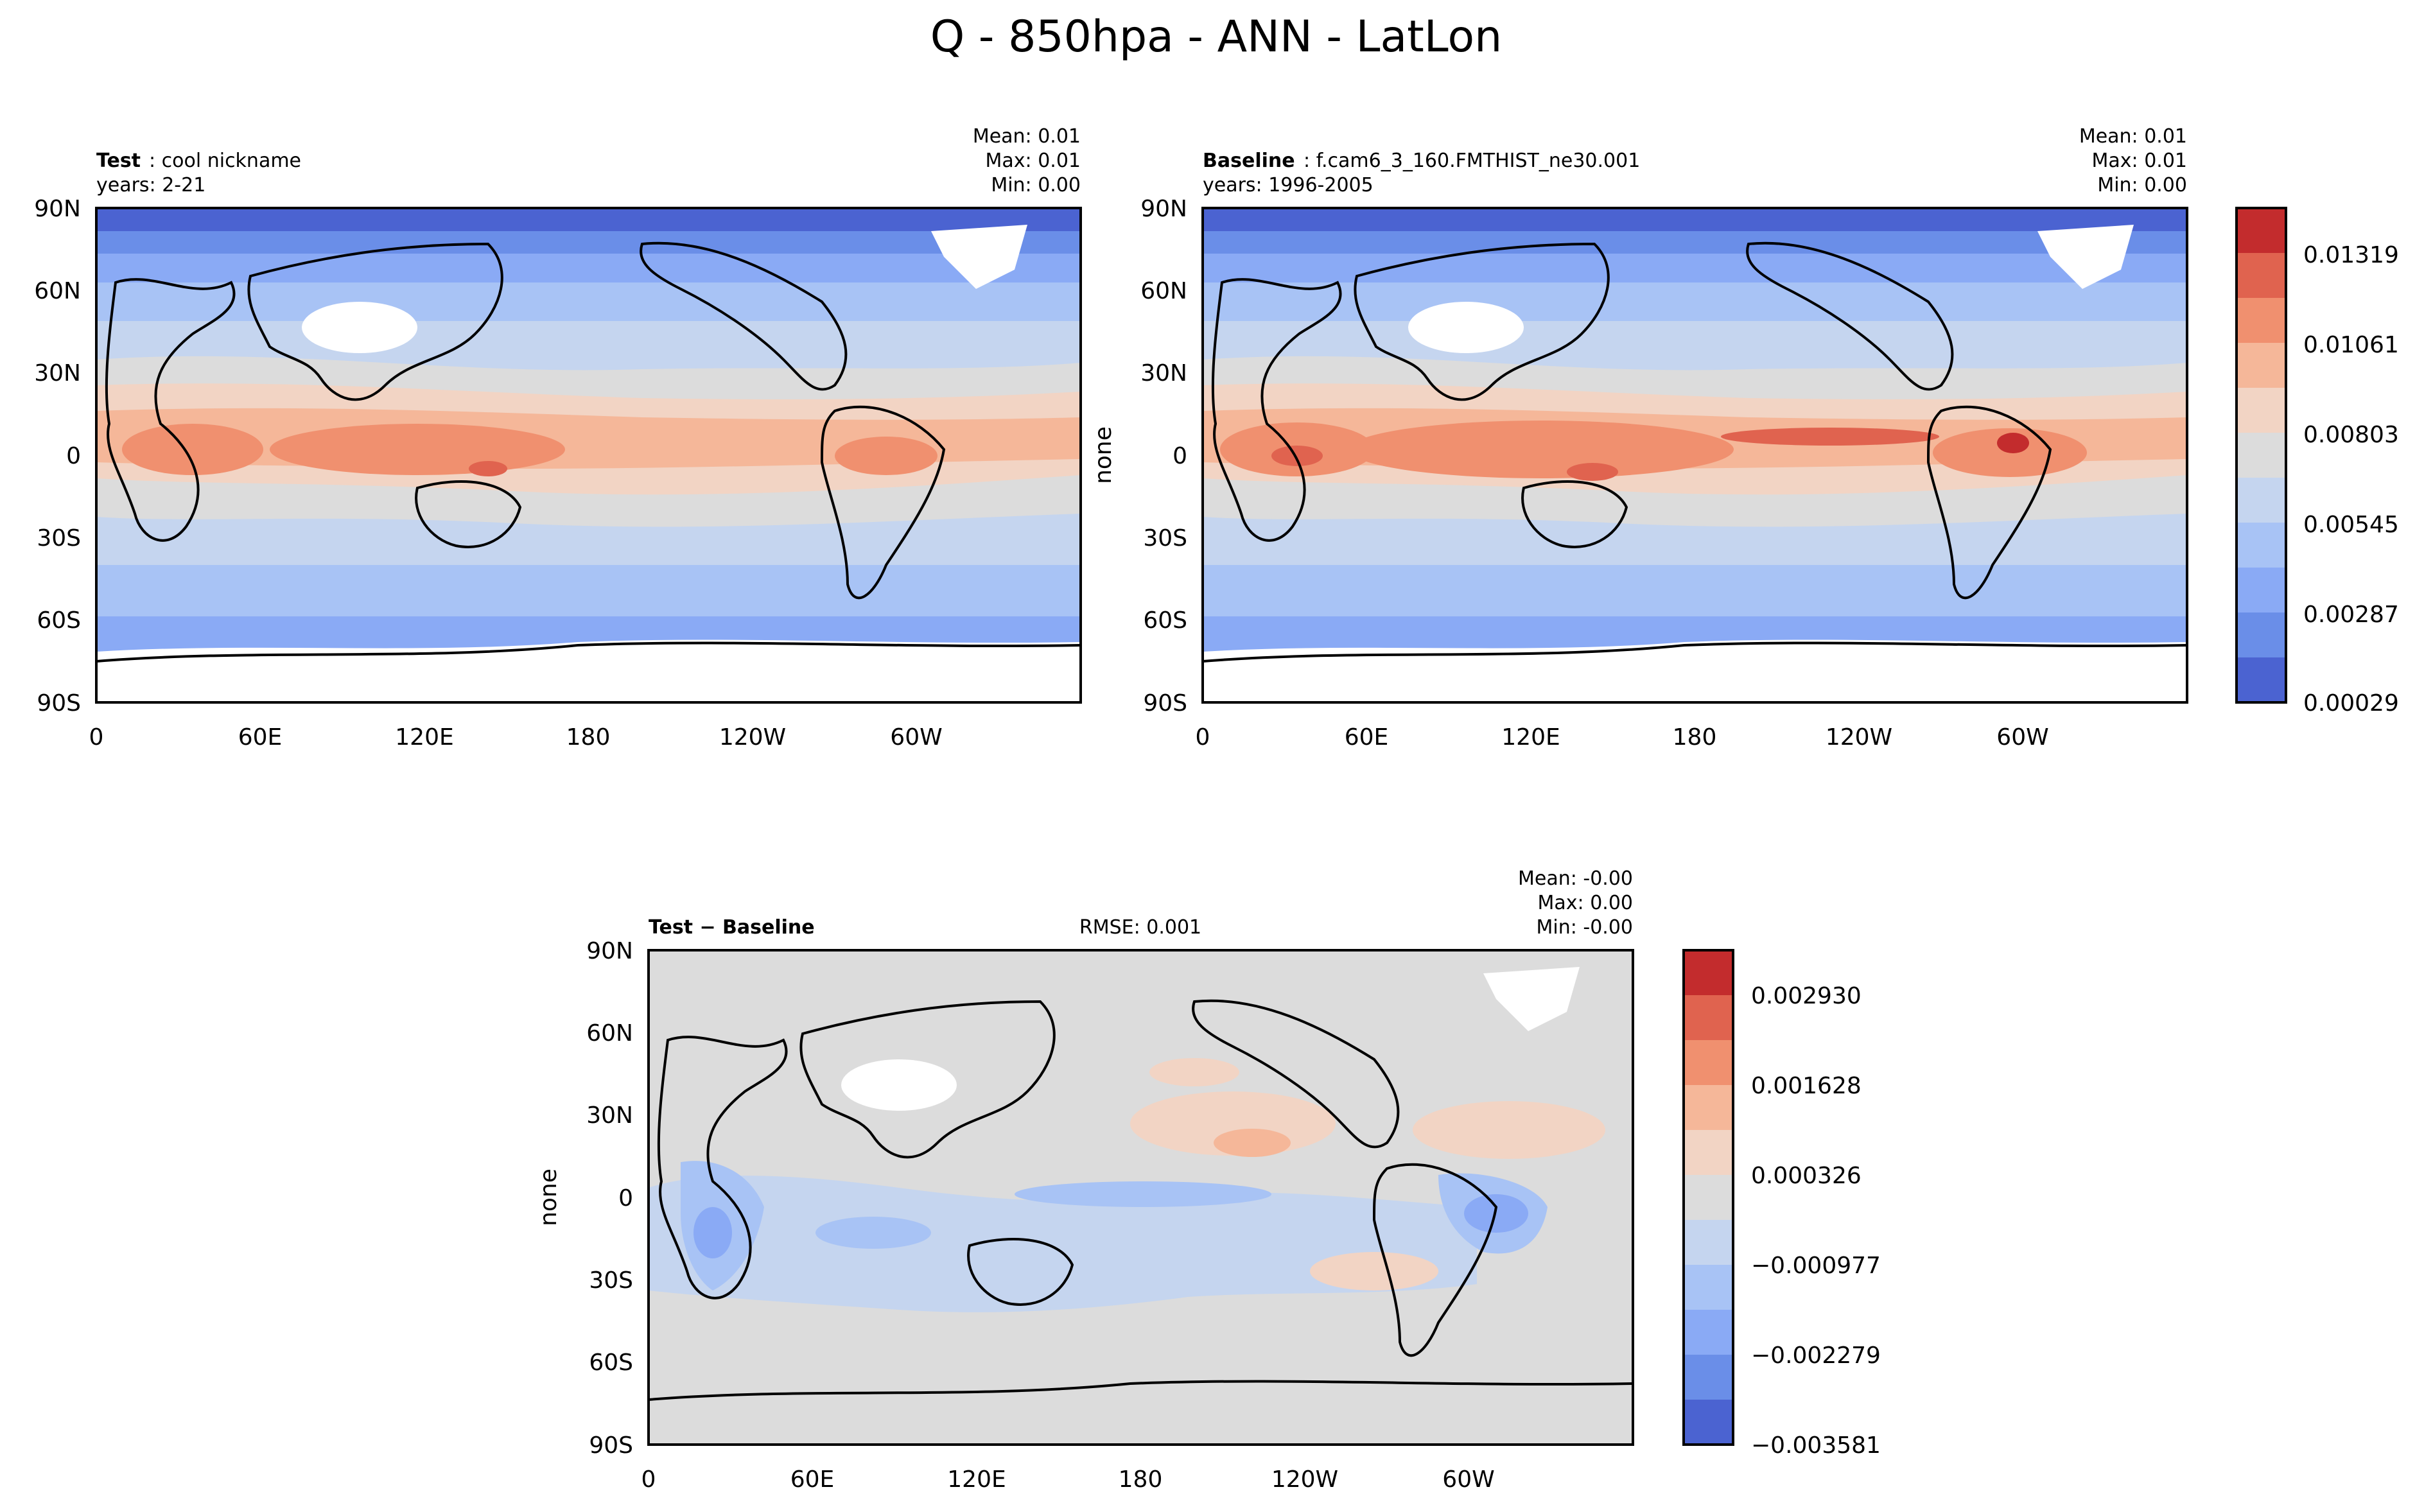 This screenshot has height=1512, width=2433. Describe the element at coordinates (1140, 927) in the screenshot. I see `rmse-label: RMSE: 0.001` at that location.